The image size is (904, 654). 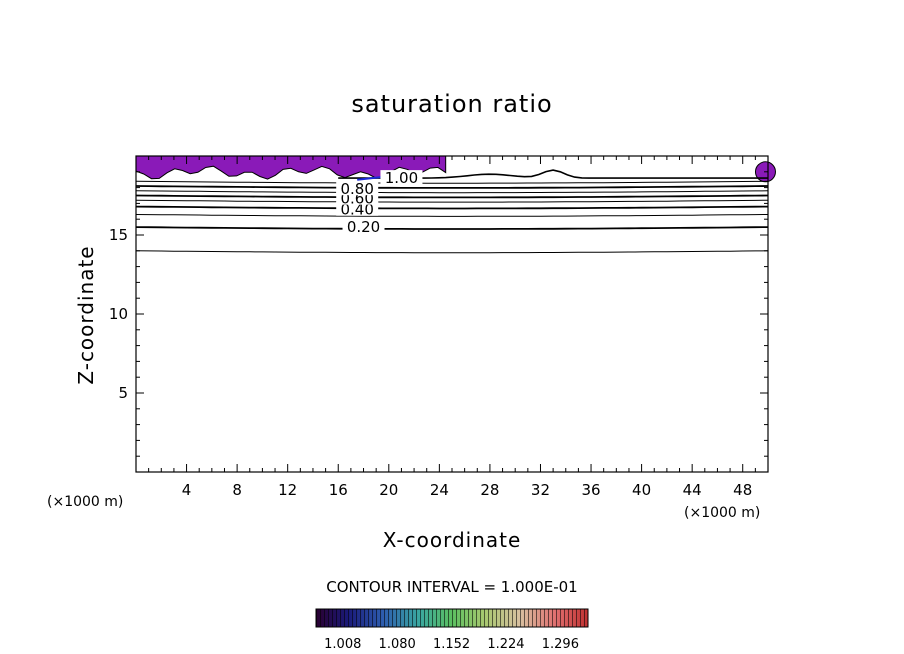 I want to click on x-tick-label: 48, so click(x=742, y=490).